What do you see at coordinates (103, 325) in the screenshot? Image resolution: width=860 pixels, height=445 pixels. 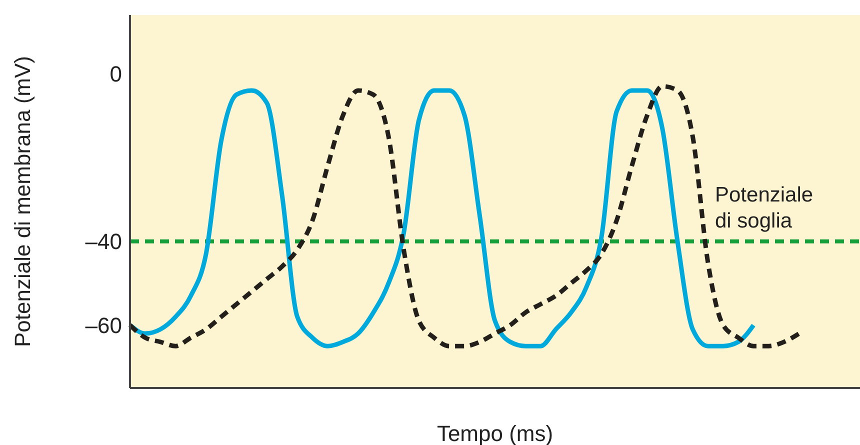 I see `y-tick-label: –60` at bounding box center [103, 325].